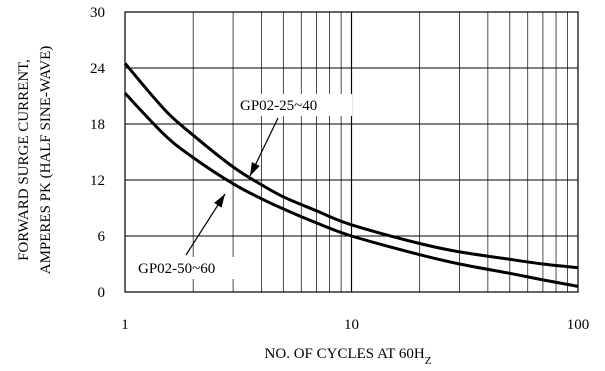  Describe the element at coordinates (102, 237) in the screenshot. I see `y-tick-label: 6` at that location.